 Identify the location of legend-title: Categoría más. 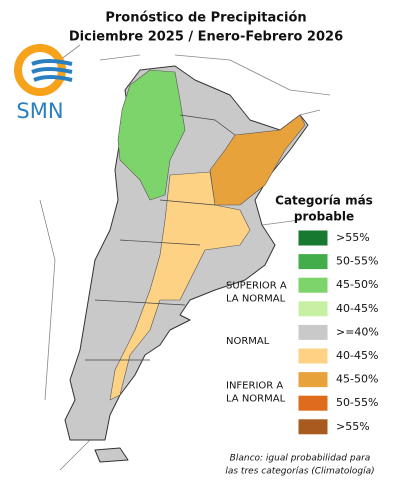
(324, 201).